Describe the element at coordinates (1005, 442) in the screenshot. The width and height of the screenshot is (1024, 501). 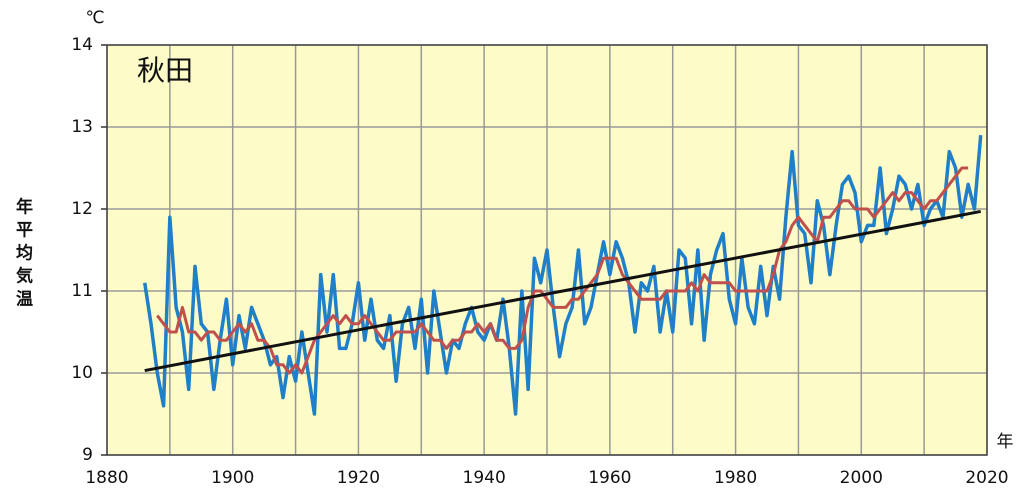
I see `x-axis-label: 年` at that location.